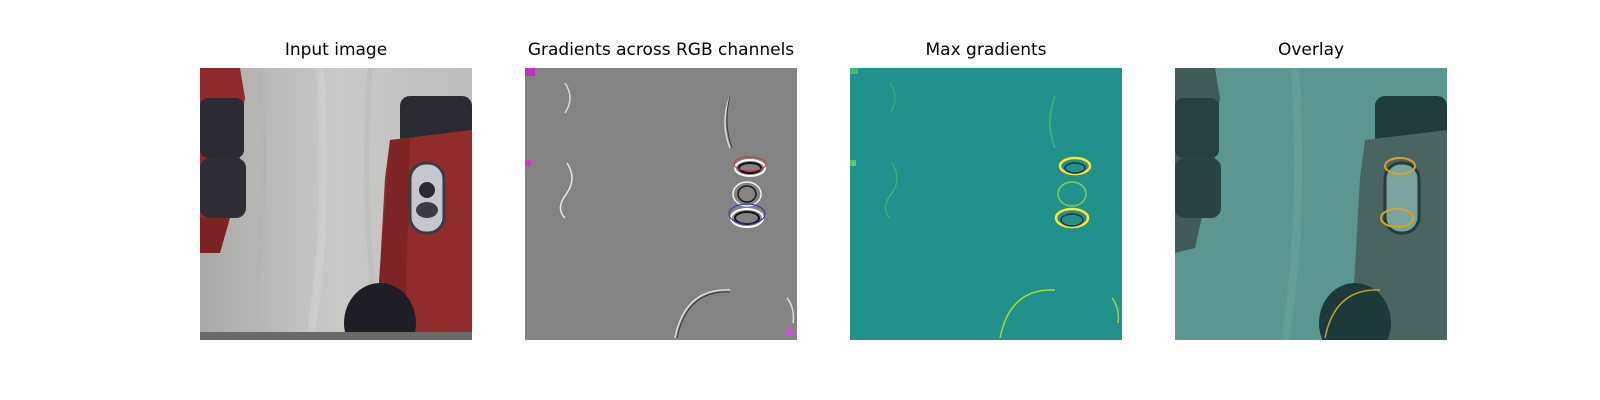 Image resolution: width=1600 pixels, height=400 pixels. I want to click on max-gradients-panel, so click(986, 204).